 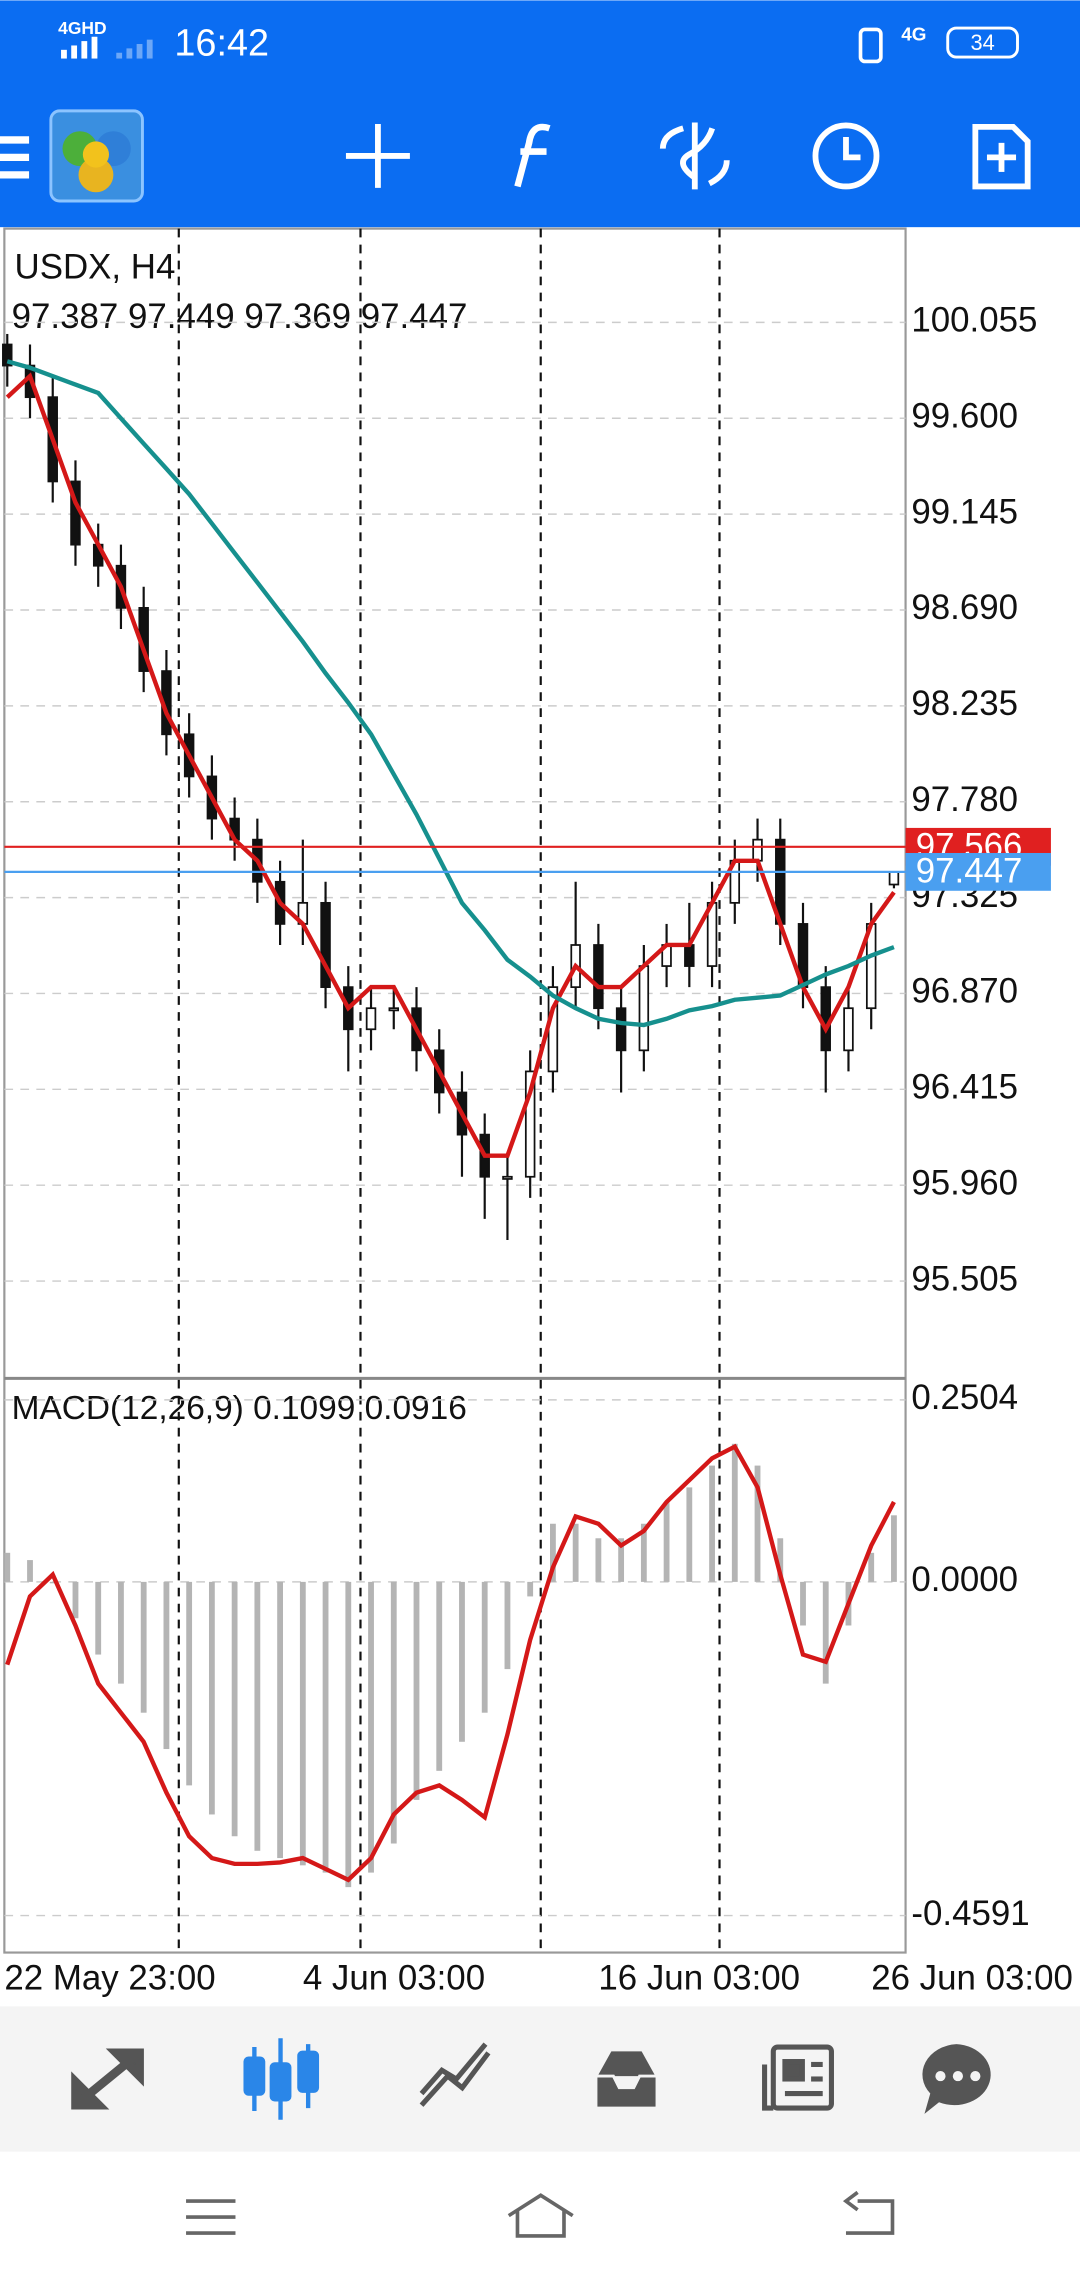 I want to click on price-tag, so click(x=978, y=871).